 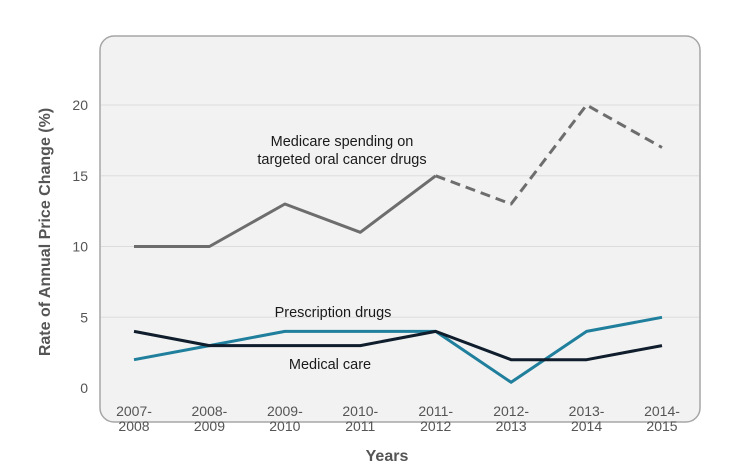 I want to click on series-line-0-dashed, so click(x=549, y=154).